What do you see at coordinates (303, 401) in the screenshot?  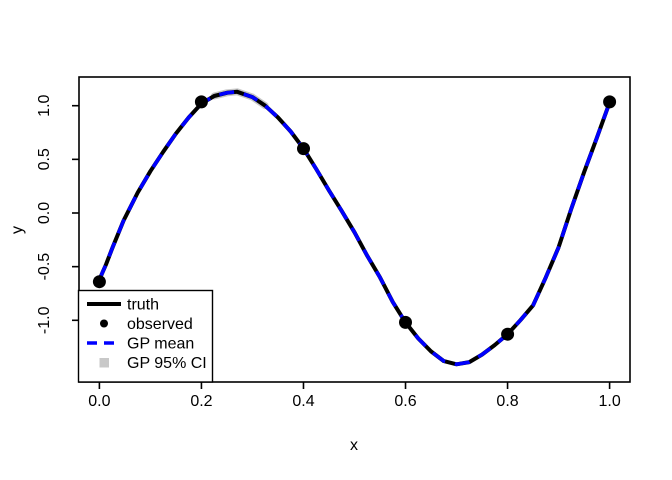 I see `x-tick-label: 0.4` at bounding box center [303, 401].